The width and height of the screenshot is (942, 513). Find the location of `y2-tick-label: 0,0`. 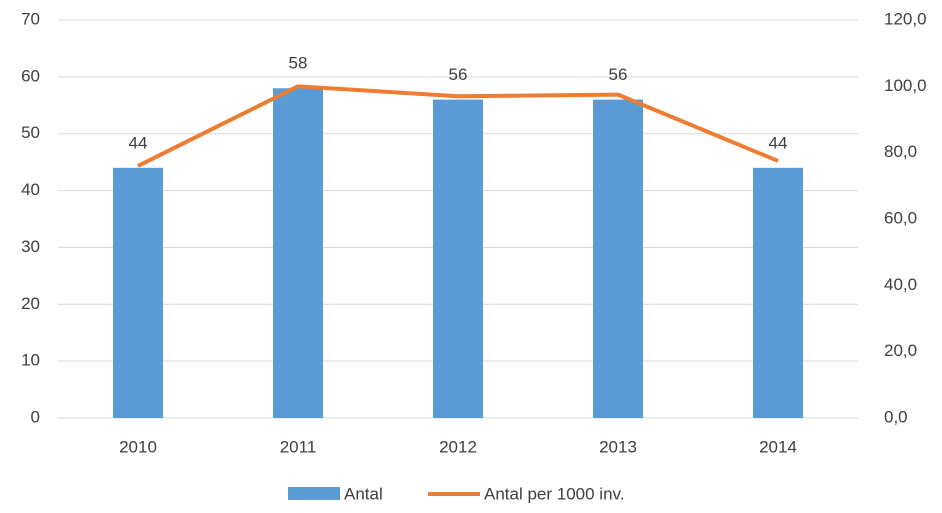

y2-tick-label: 0,0 is located at coordinates (896, 416).